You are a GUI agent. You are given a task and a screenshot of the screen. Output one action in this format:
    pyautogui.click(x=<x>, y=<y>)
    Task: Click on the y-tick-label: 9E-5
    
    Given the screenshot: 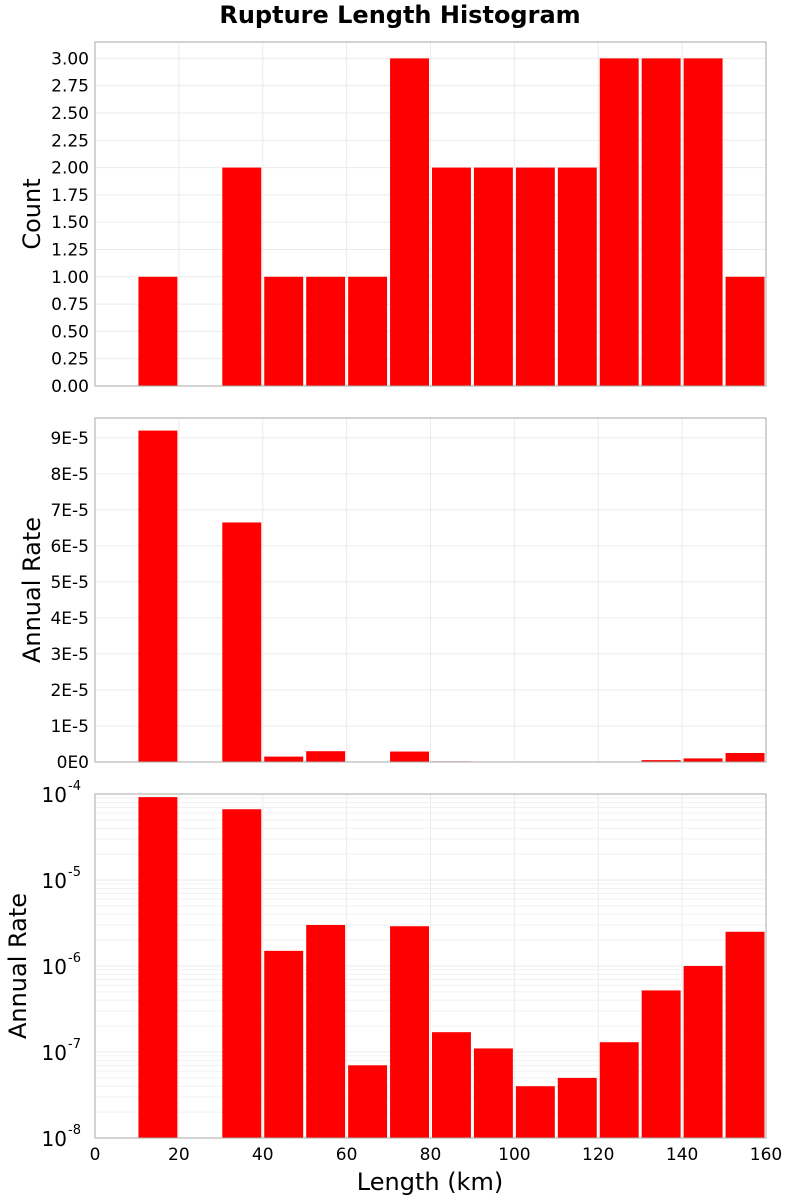 What is the action you would take?
    pyautogui.click(x=69, y=439)
    